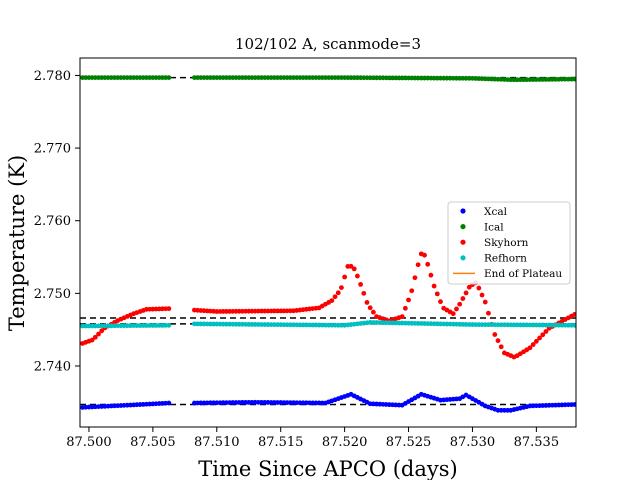 The width and height of the screenshot is (640, 480). Describe the element at coordinates (52, 76) in the screenshot. I see `y-tick-label: 2.780` at that location.